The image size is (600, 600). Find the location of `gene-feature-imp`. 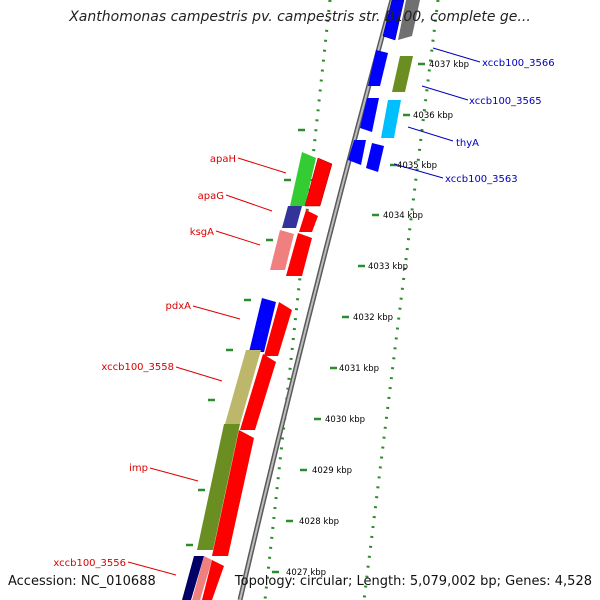

gene-feature-imp is located at coordinates (218, 487).